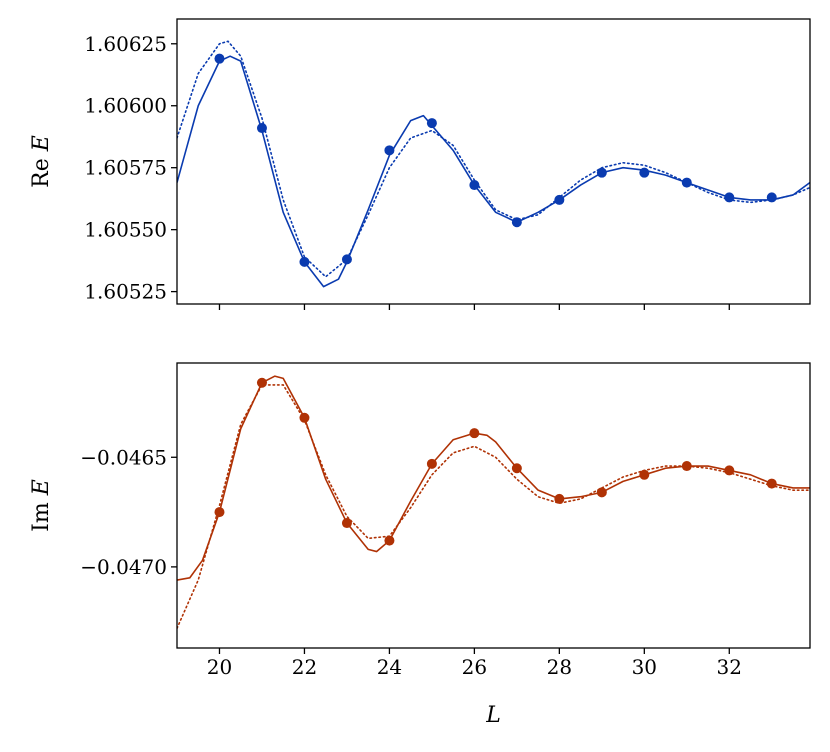  Describe the element at coordinates (219, 667) in the screenshot. I see `x-tick-label: 20` at that location.